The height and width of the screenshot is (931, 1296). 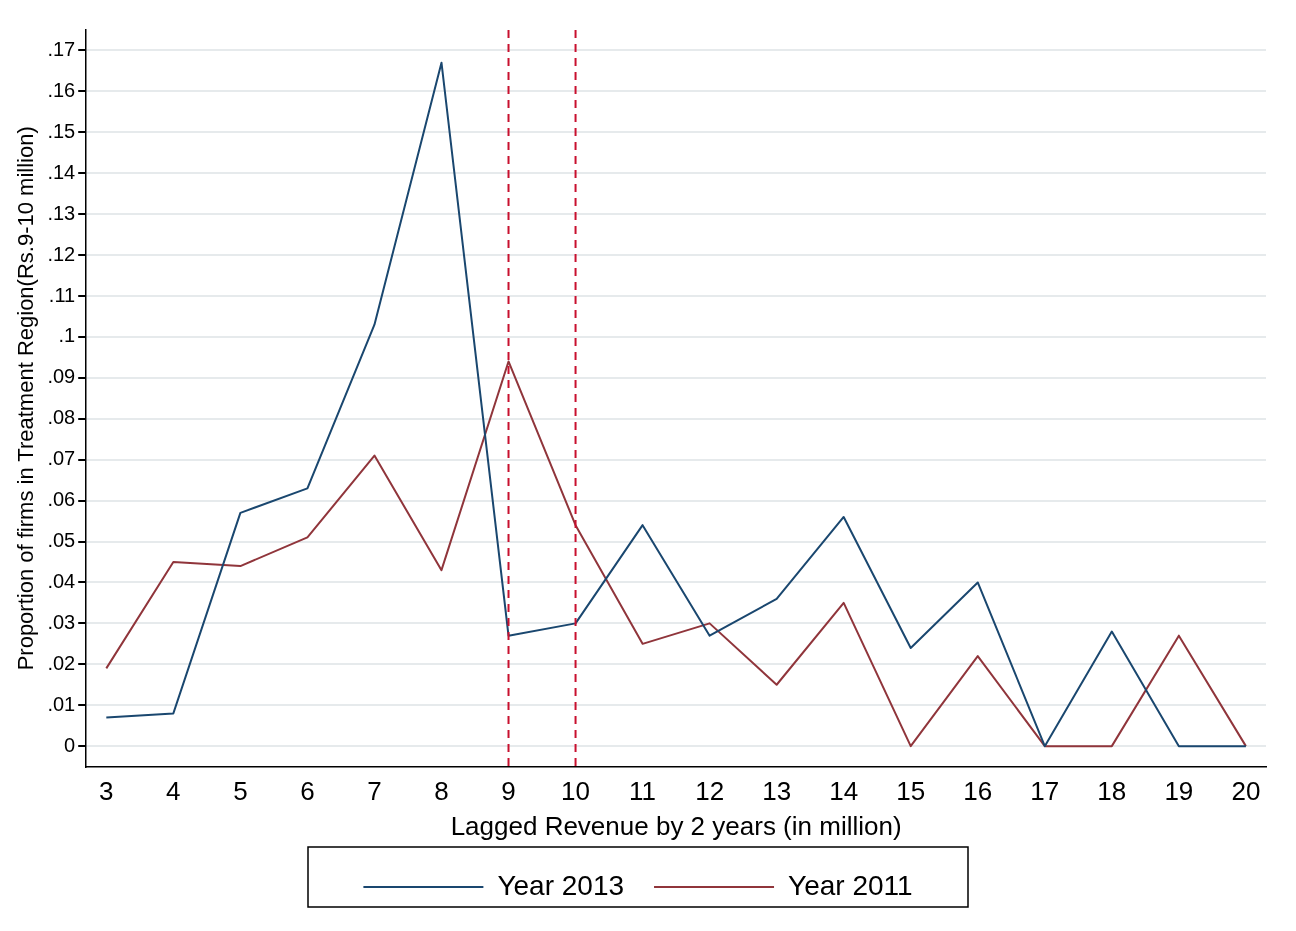 What do you see at coordinates (643, 791) in the screenshot?
I see `x-tick-label: 11` at bounding box center [643, 791].